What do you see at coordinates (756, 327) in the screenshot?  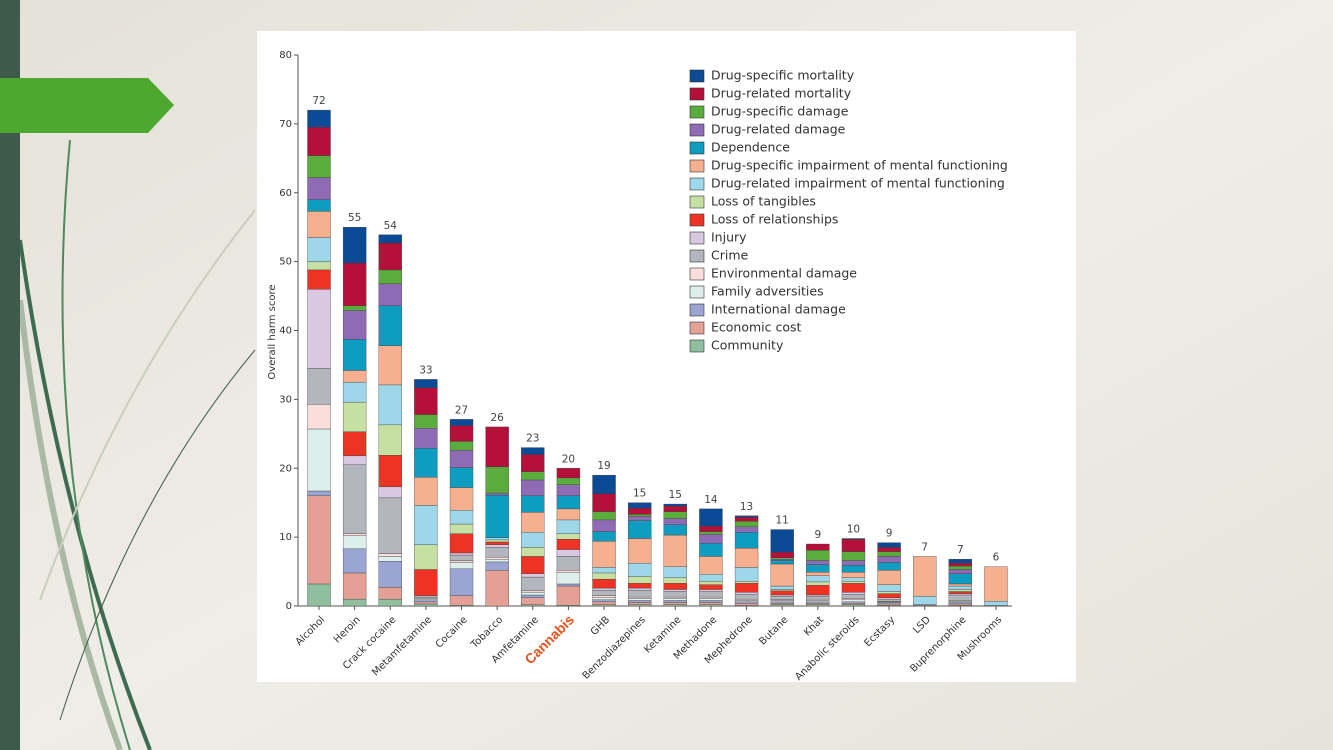 I see `legend-label: Economic cost` at bounding box center [756, 327].